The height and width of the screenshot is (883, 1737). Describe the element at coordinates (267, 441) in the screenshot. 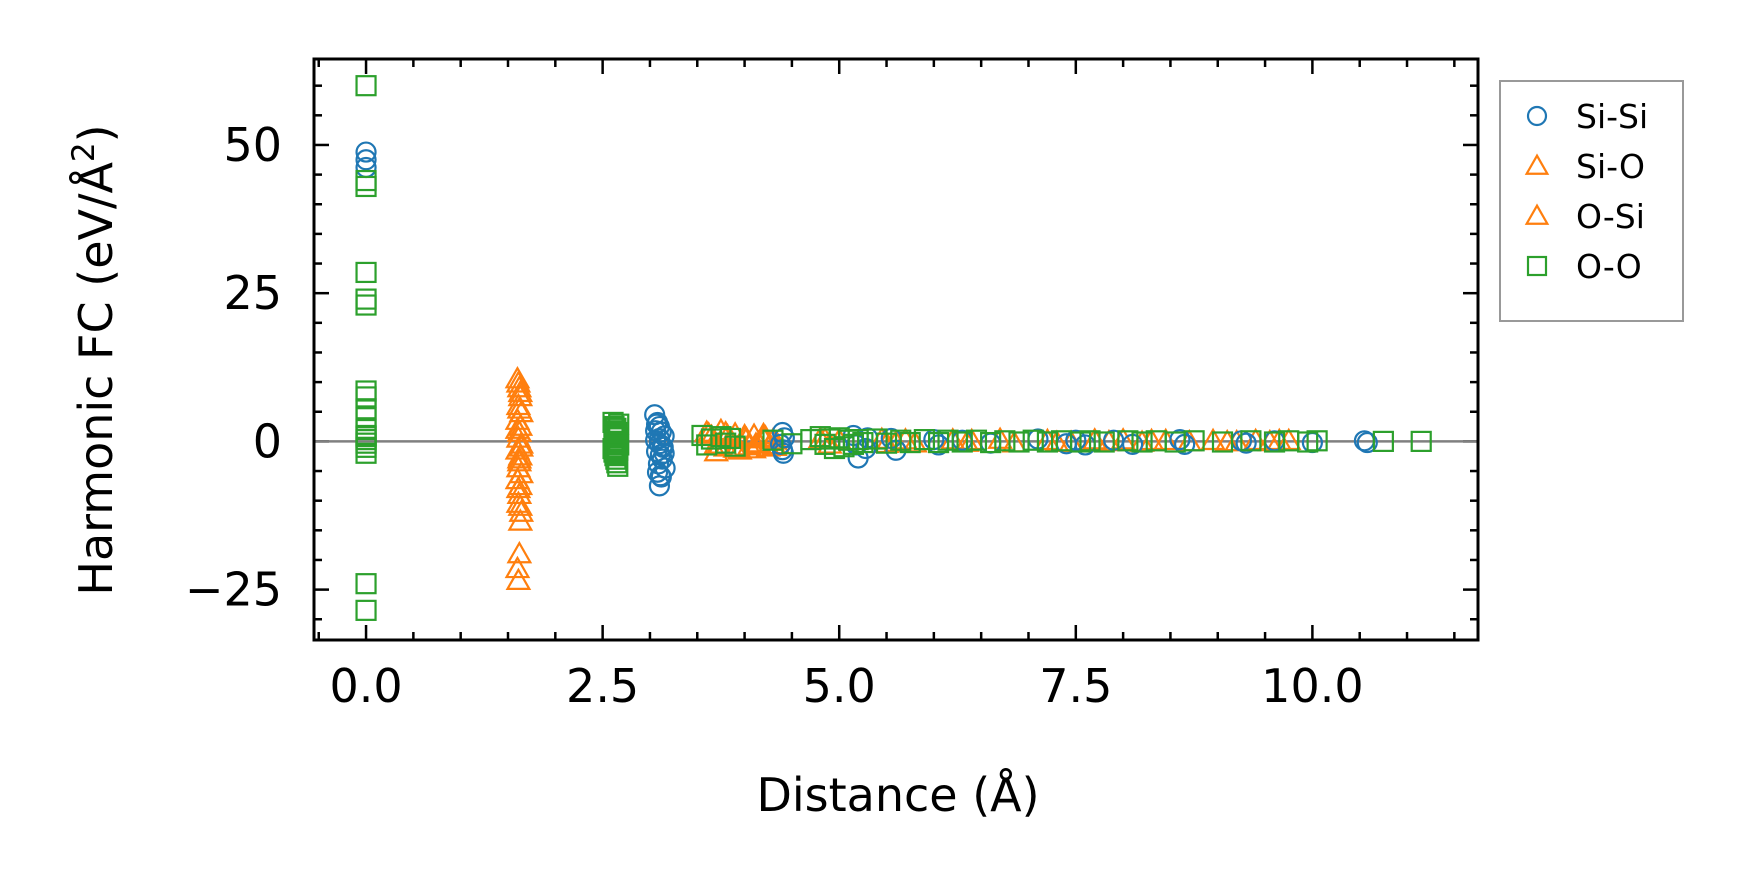

I see `y-tick-label: 0` at that location.